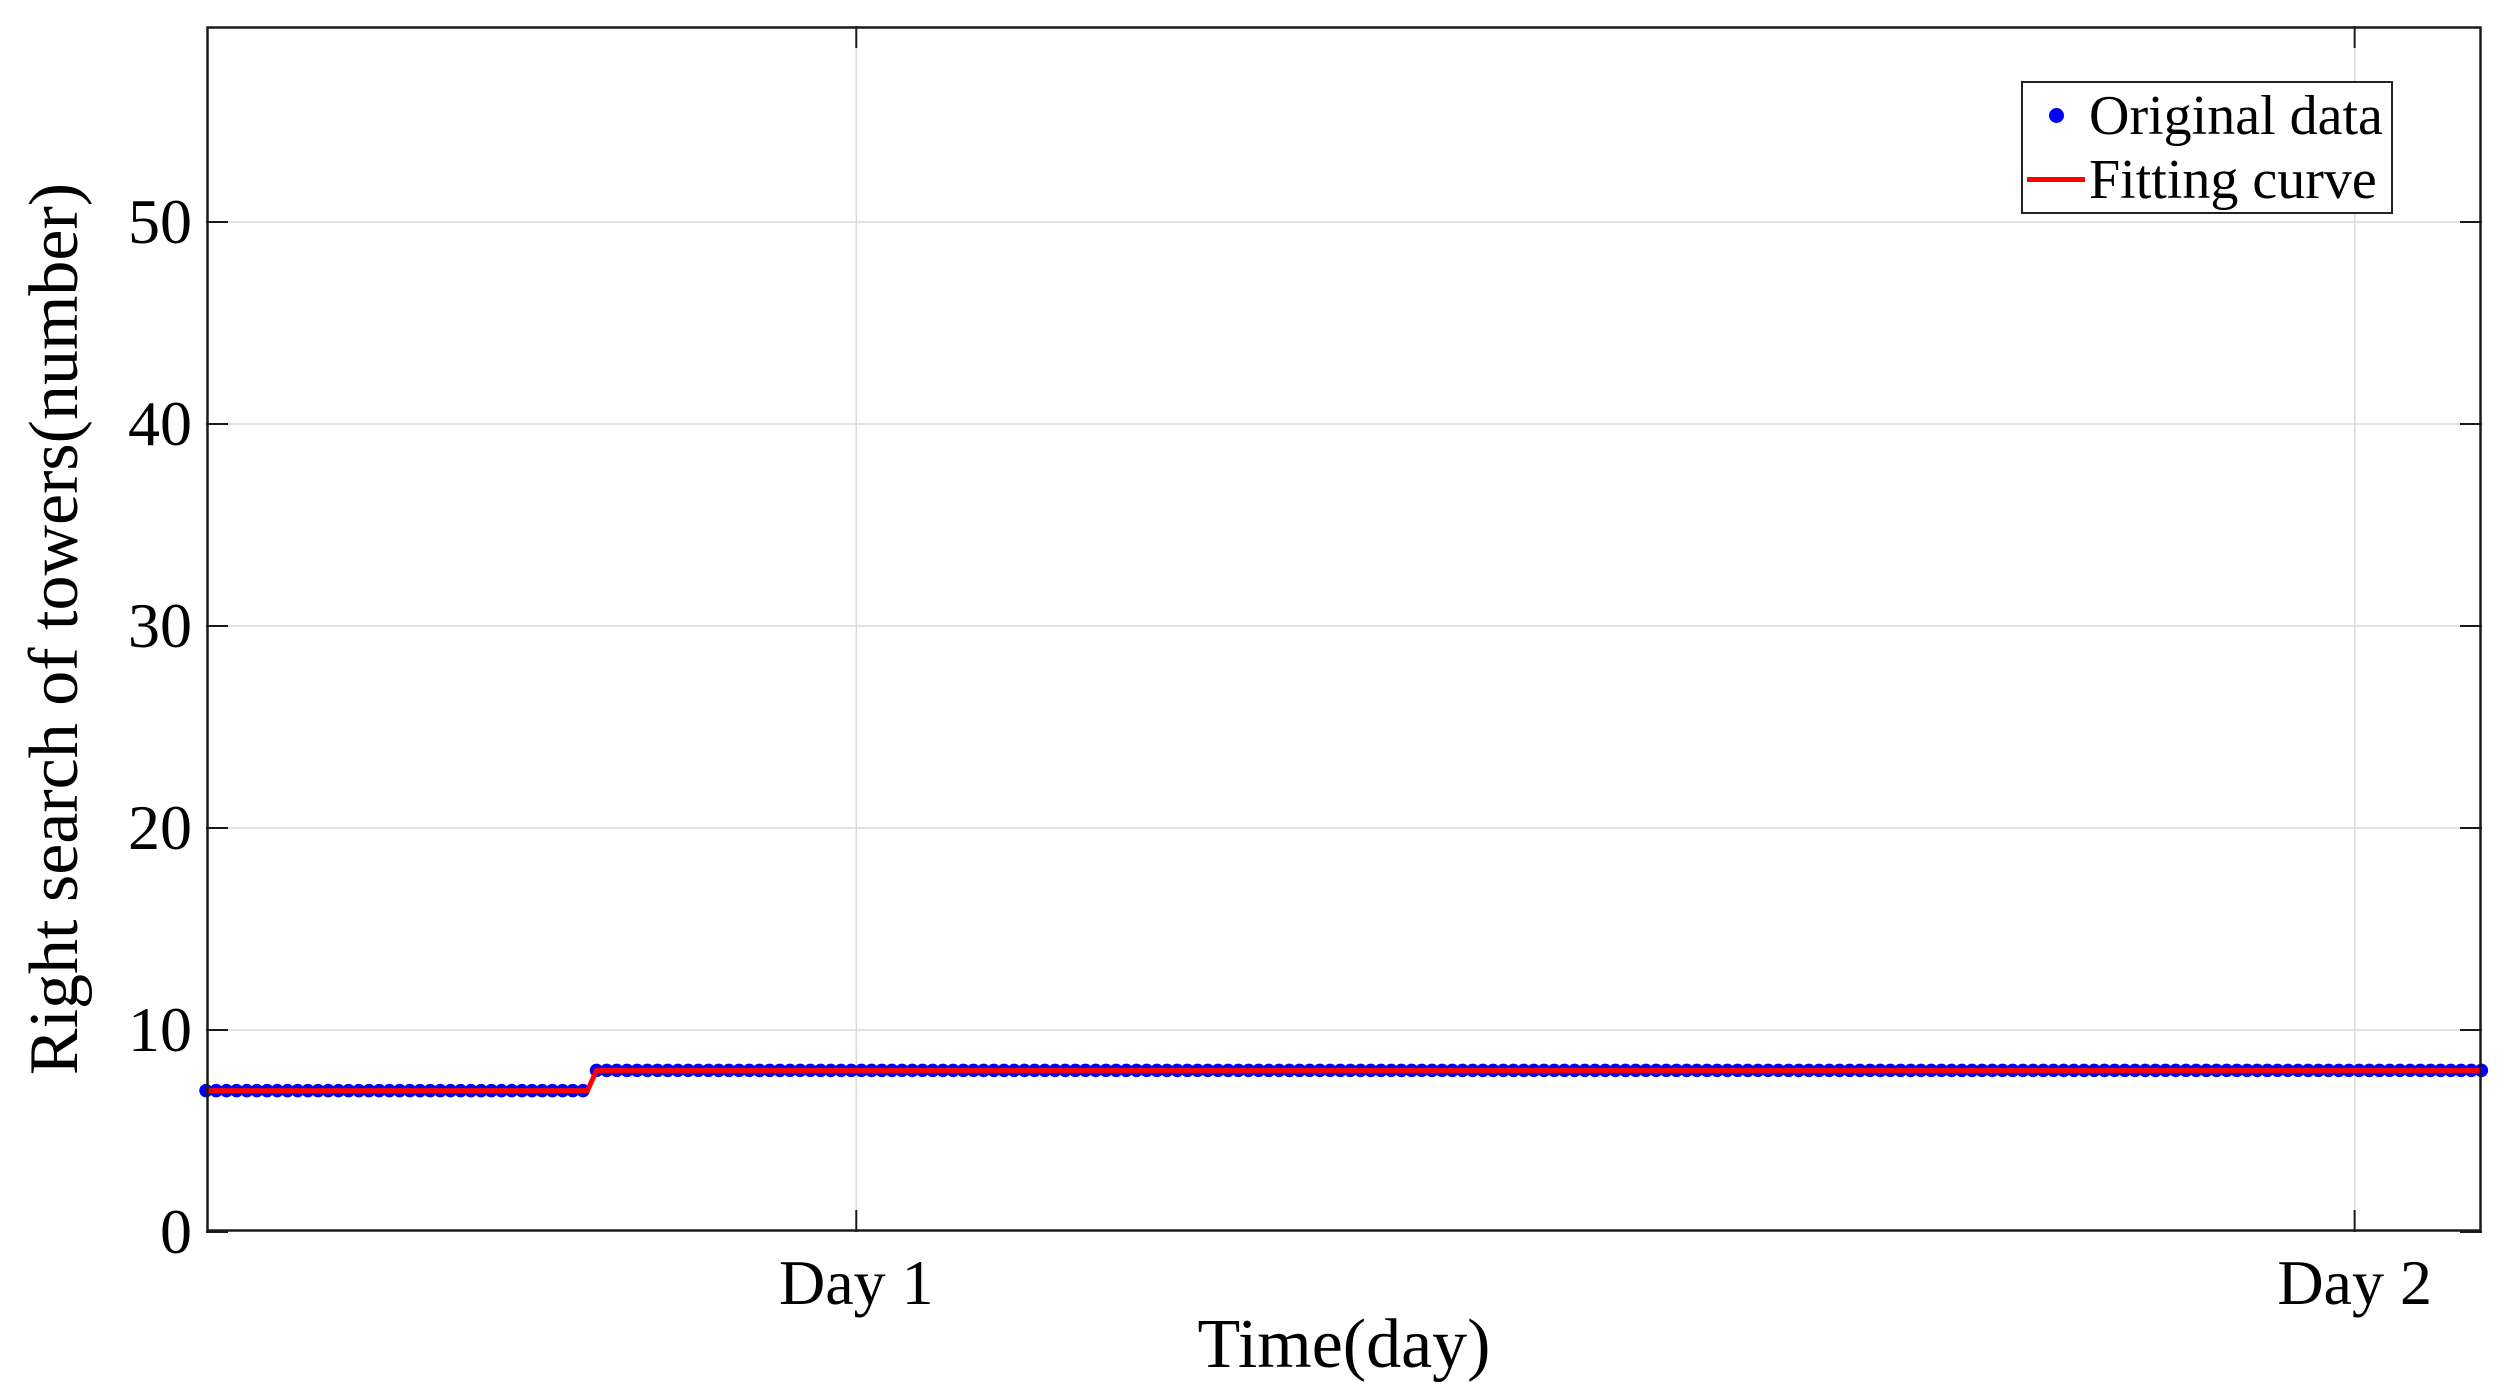 The image size is (2510, 1397). I want to click on legend-row-fitting-curve: Fitting curve, so click(2207, 180).